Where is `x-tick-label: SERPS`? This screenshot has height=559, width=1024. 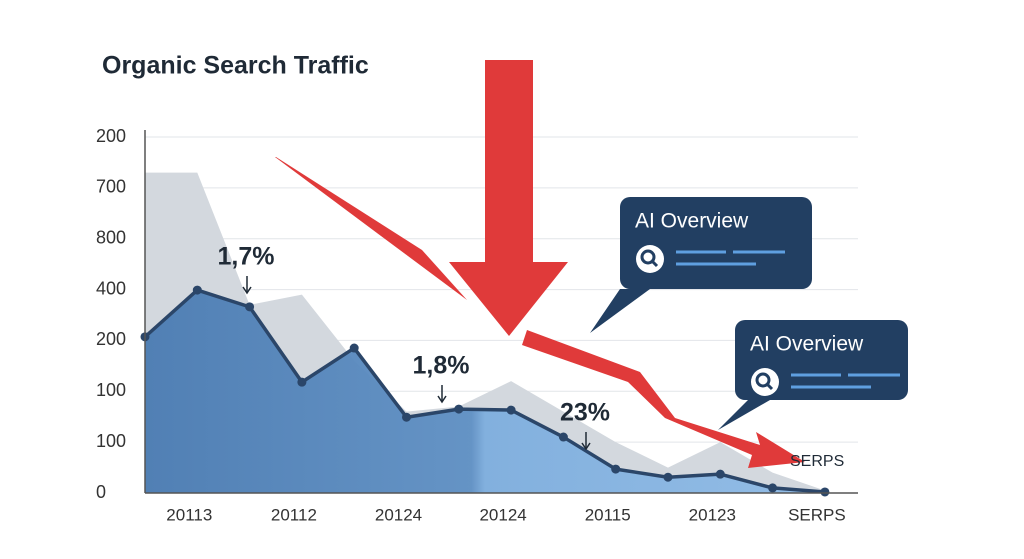 x-tick-label: SERPS is located at coordinates (817, 514).